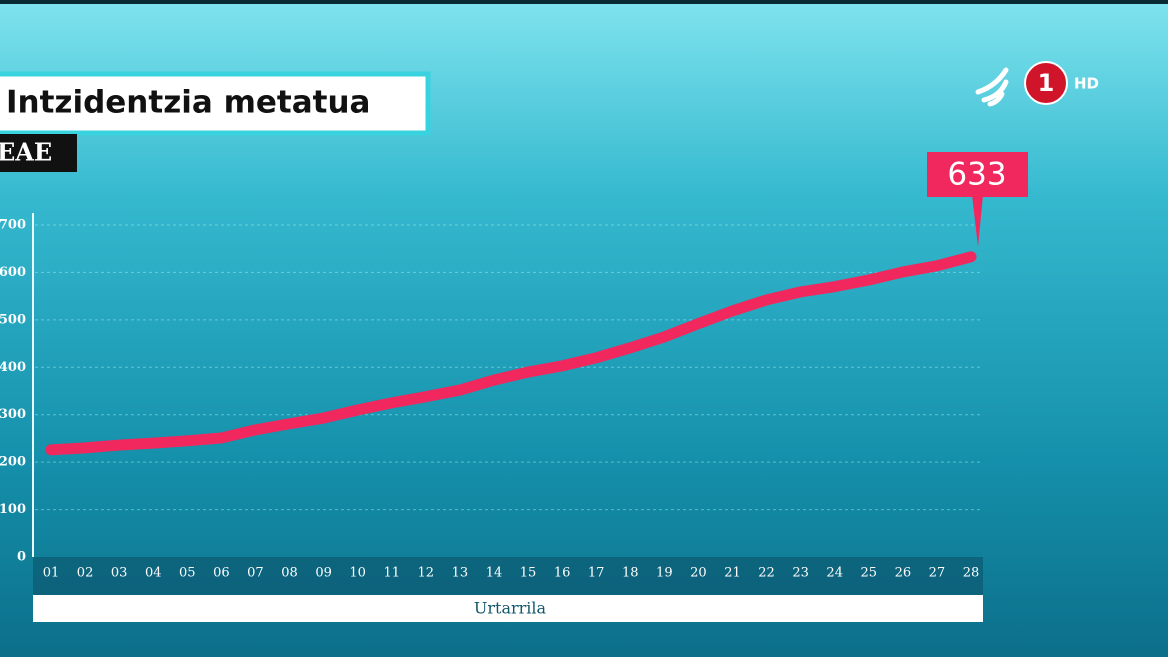 This screenshot has height=657, width=1168. What do you see at coordinates (834, 573) in the screenshot?
I see `x-tick-label: 24` at bounding box center [834, 573].